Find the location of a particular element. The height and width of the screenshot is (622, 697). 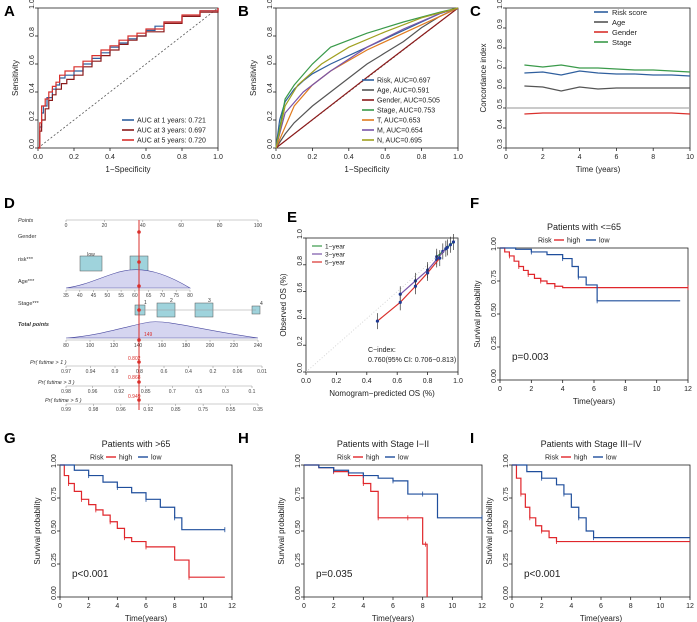

y-tick-label: 0.6 is located at coordinates (32, 60).